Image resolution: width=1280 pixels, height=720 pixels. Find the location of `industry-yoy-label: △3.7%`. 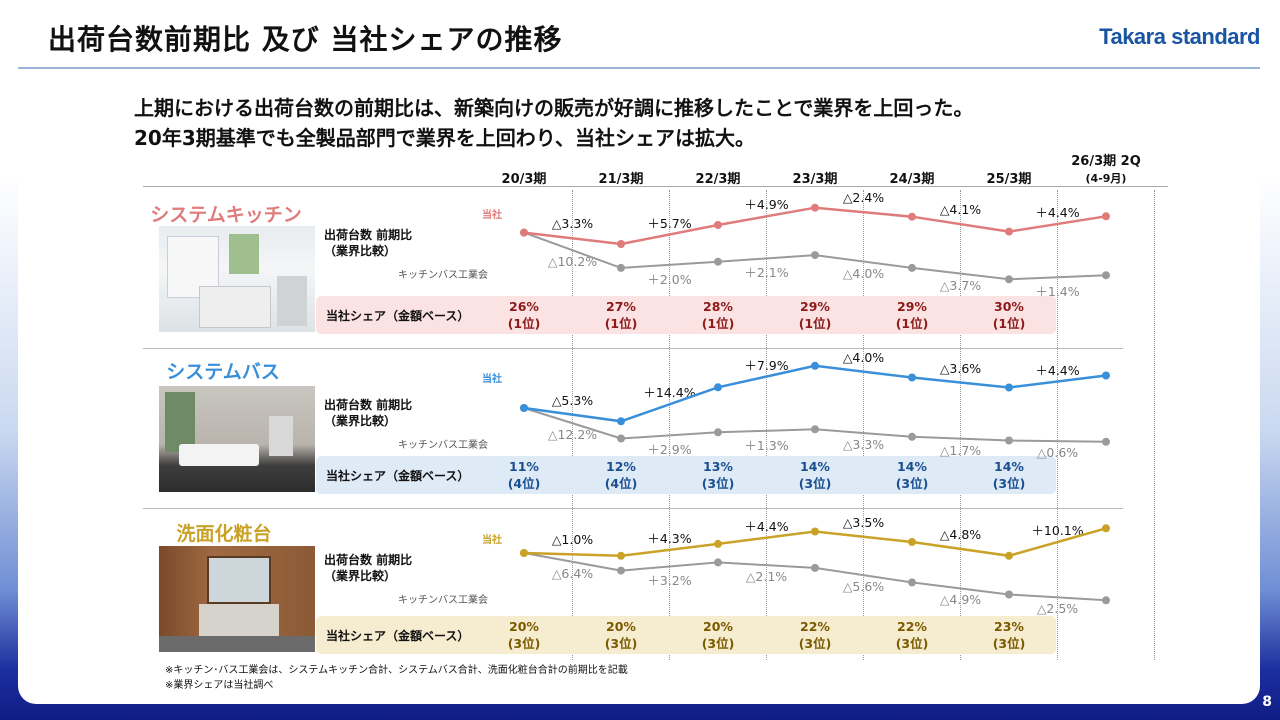

industry-yoy-label: △3.7% is located at coordinates (960, 285).